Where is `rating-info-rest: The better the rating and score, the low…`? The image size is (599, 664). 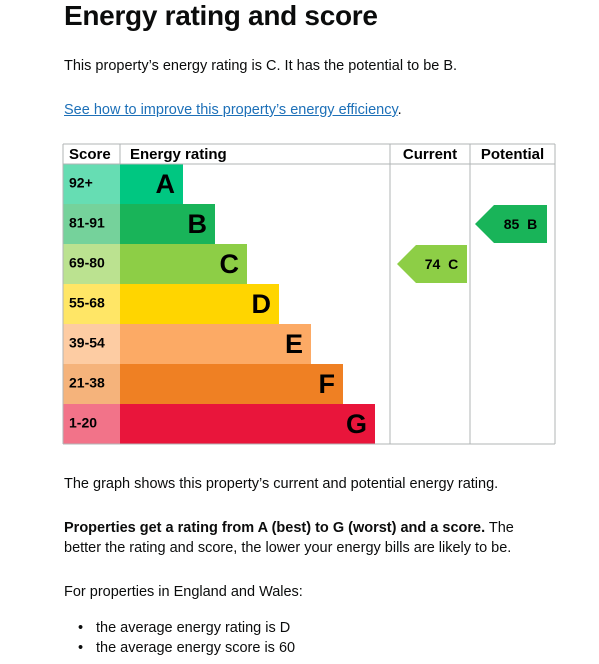
rating-info-rest: The better the rating and score, the low… is located at coordinates (289, 538).